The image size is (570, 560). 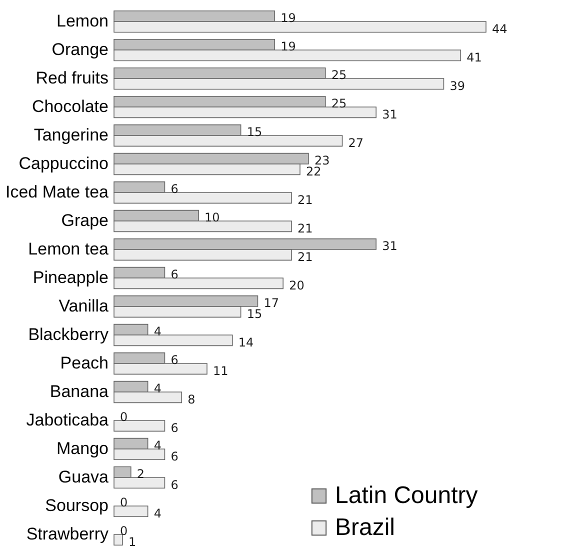 What do you see at coordinates (69, 249) in the screenshot?
I see `y-tick-label: Lemon tea` at bounding box center [69, 249].